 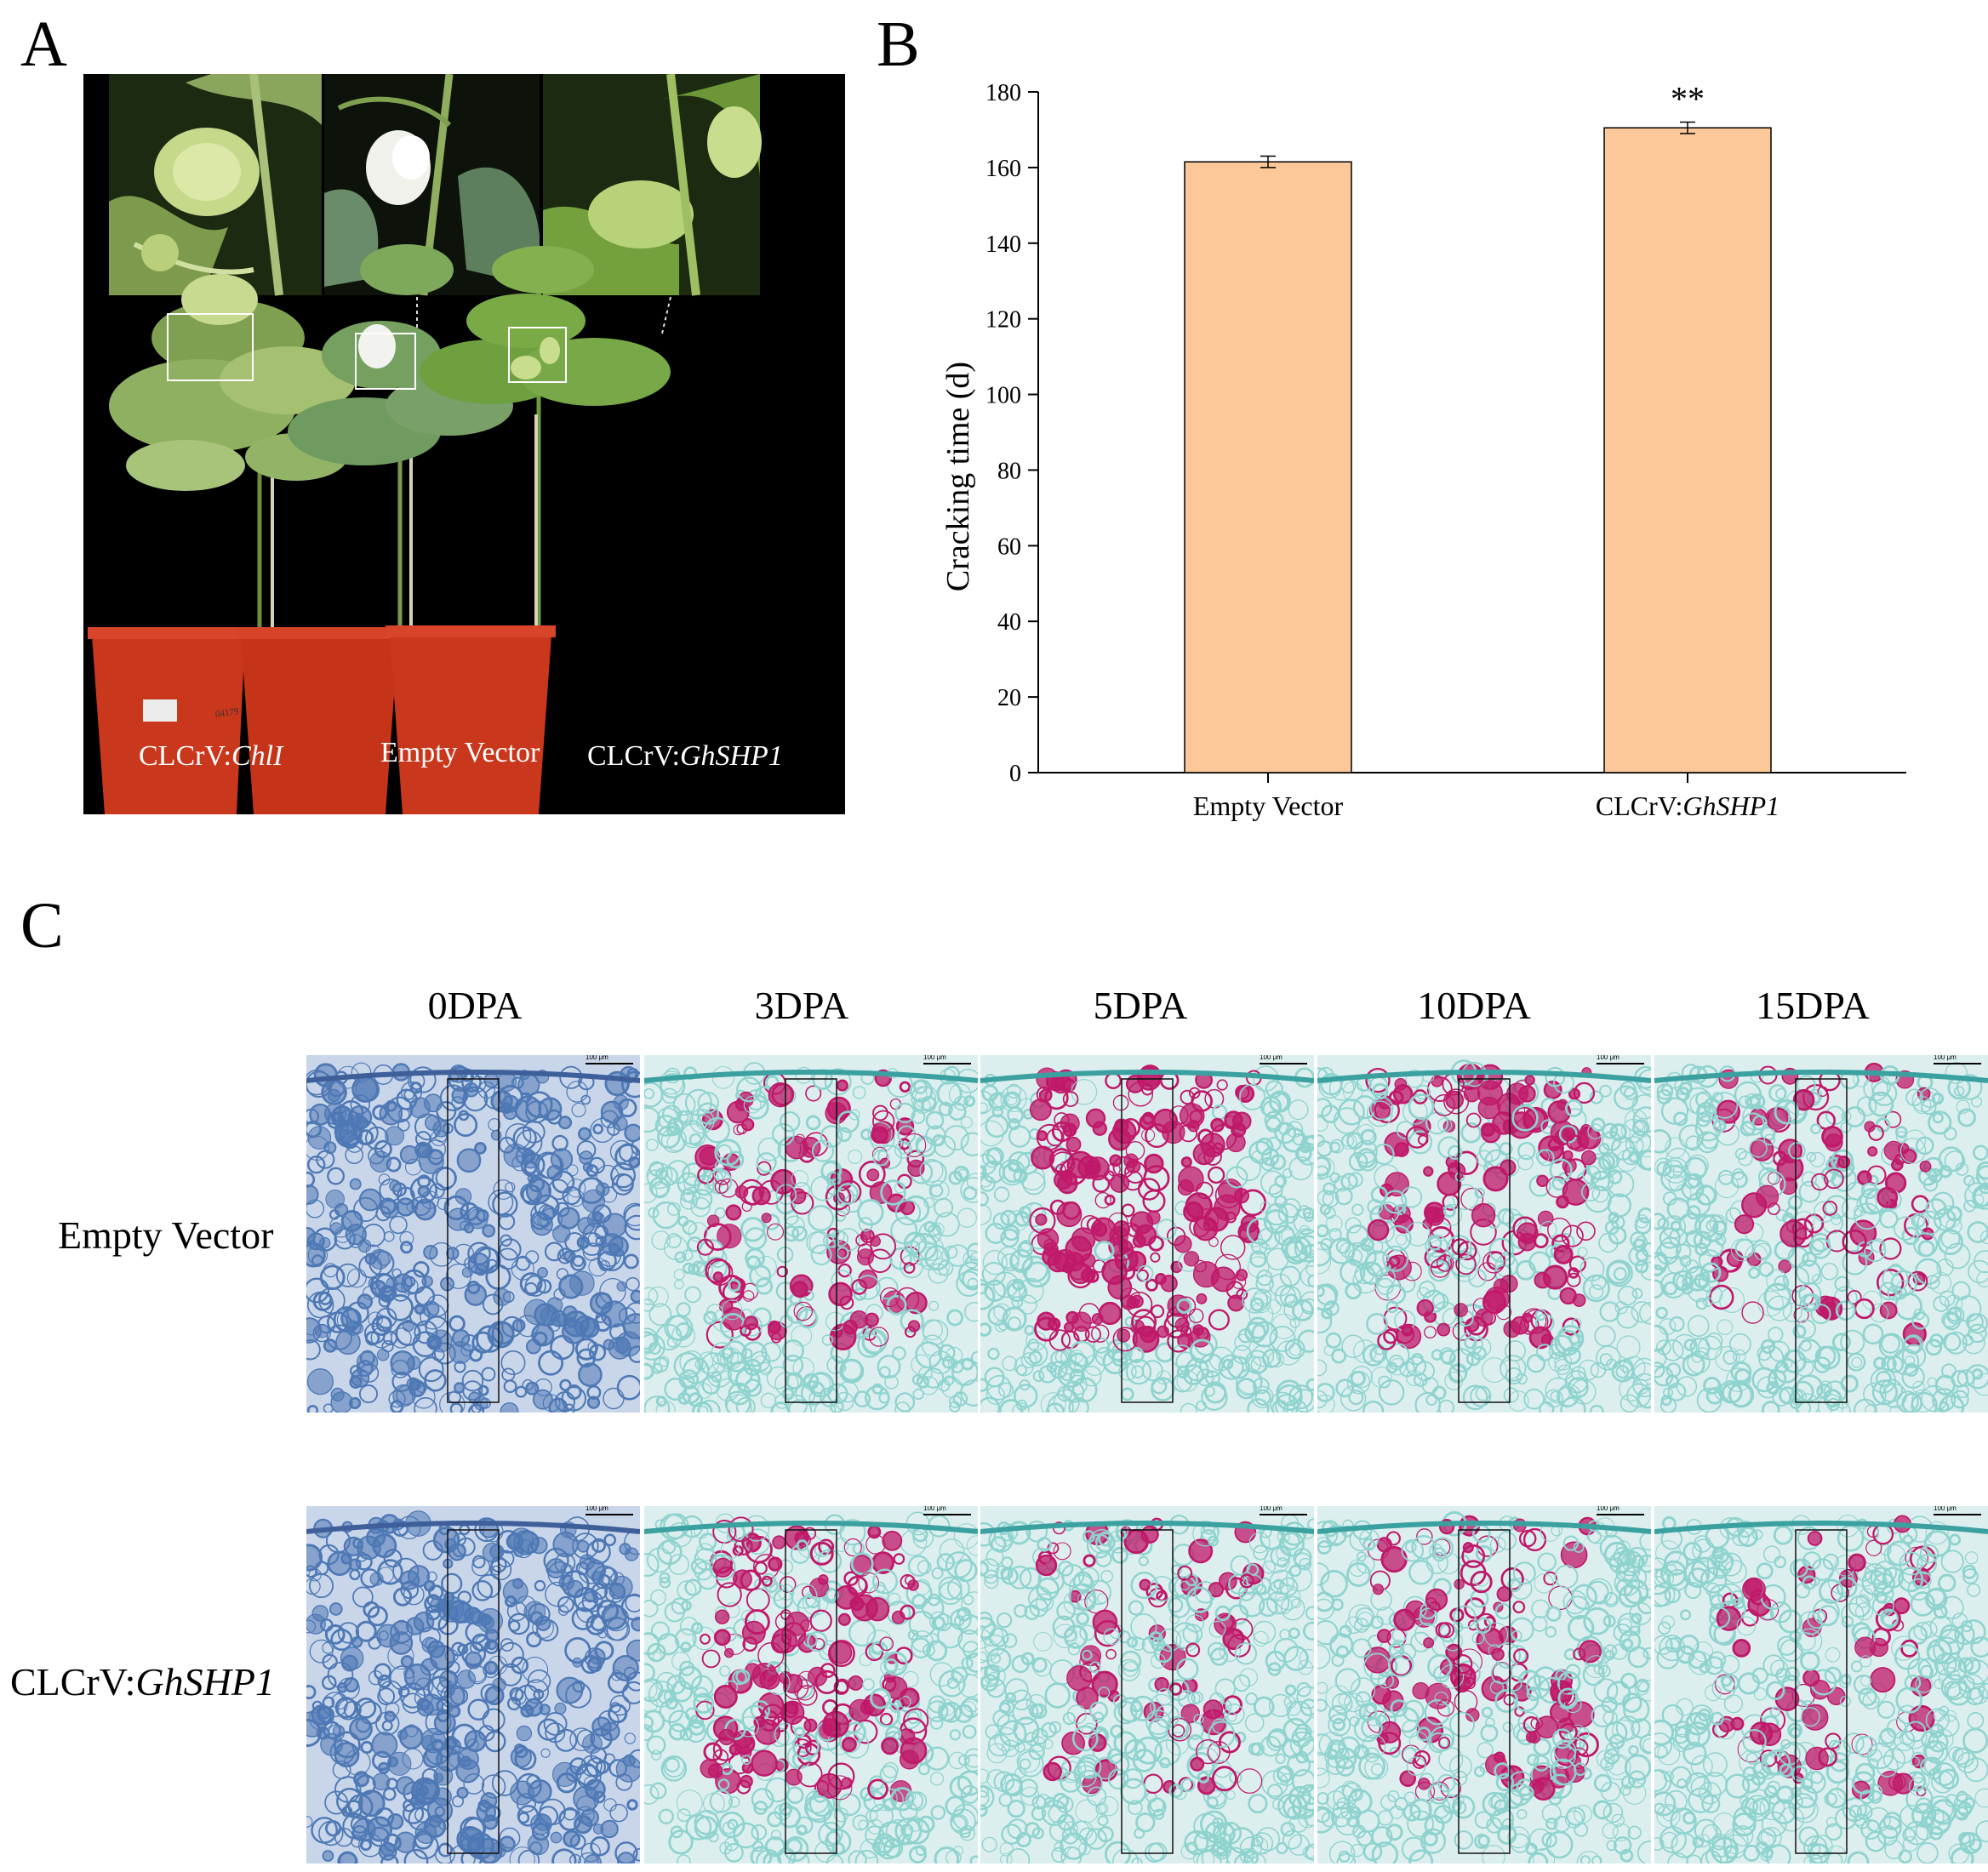 What do you see at coordinates (73, 1682) in the screenshot?
I see `row-prefix: CLCrV:` at bounding box center [73, 1682].